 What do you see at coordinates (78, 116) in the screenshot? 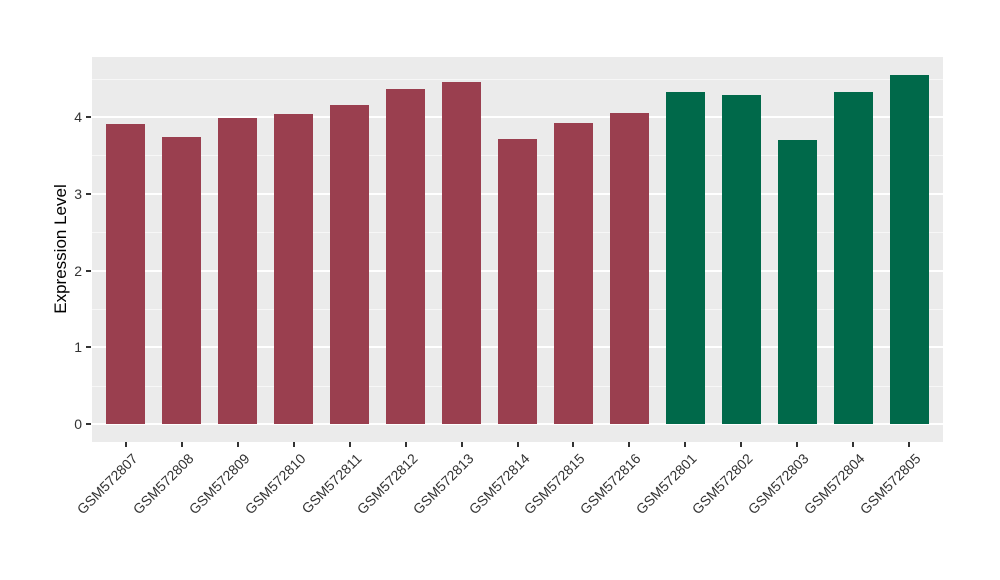
I see `y-tick-label: 4` at bounding box center [78, 116].